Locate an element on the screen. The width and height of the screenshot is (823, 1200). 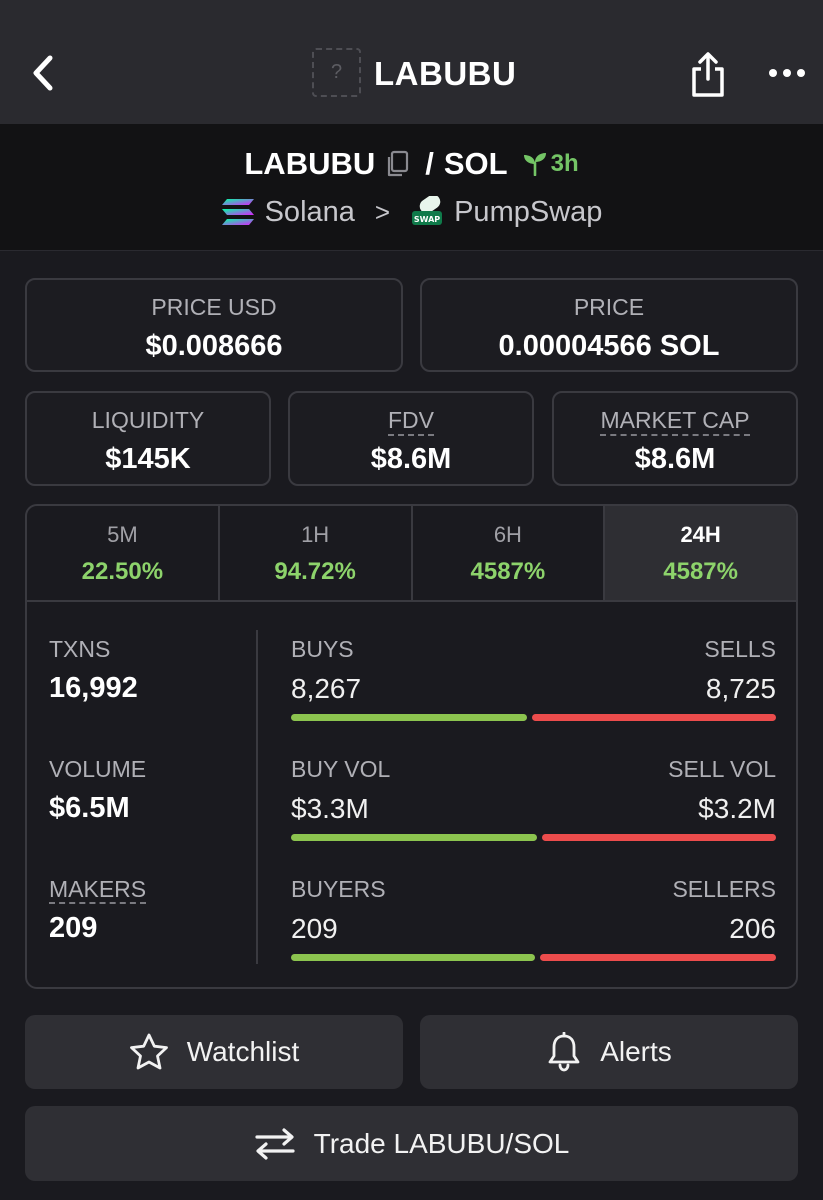
sellers-label: SELLERS is located at coordinates (724, 889).